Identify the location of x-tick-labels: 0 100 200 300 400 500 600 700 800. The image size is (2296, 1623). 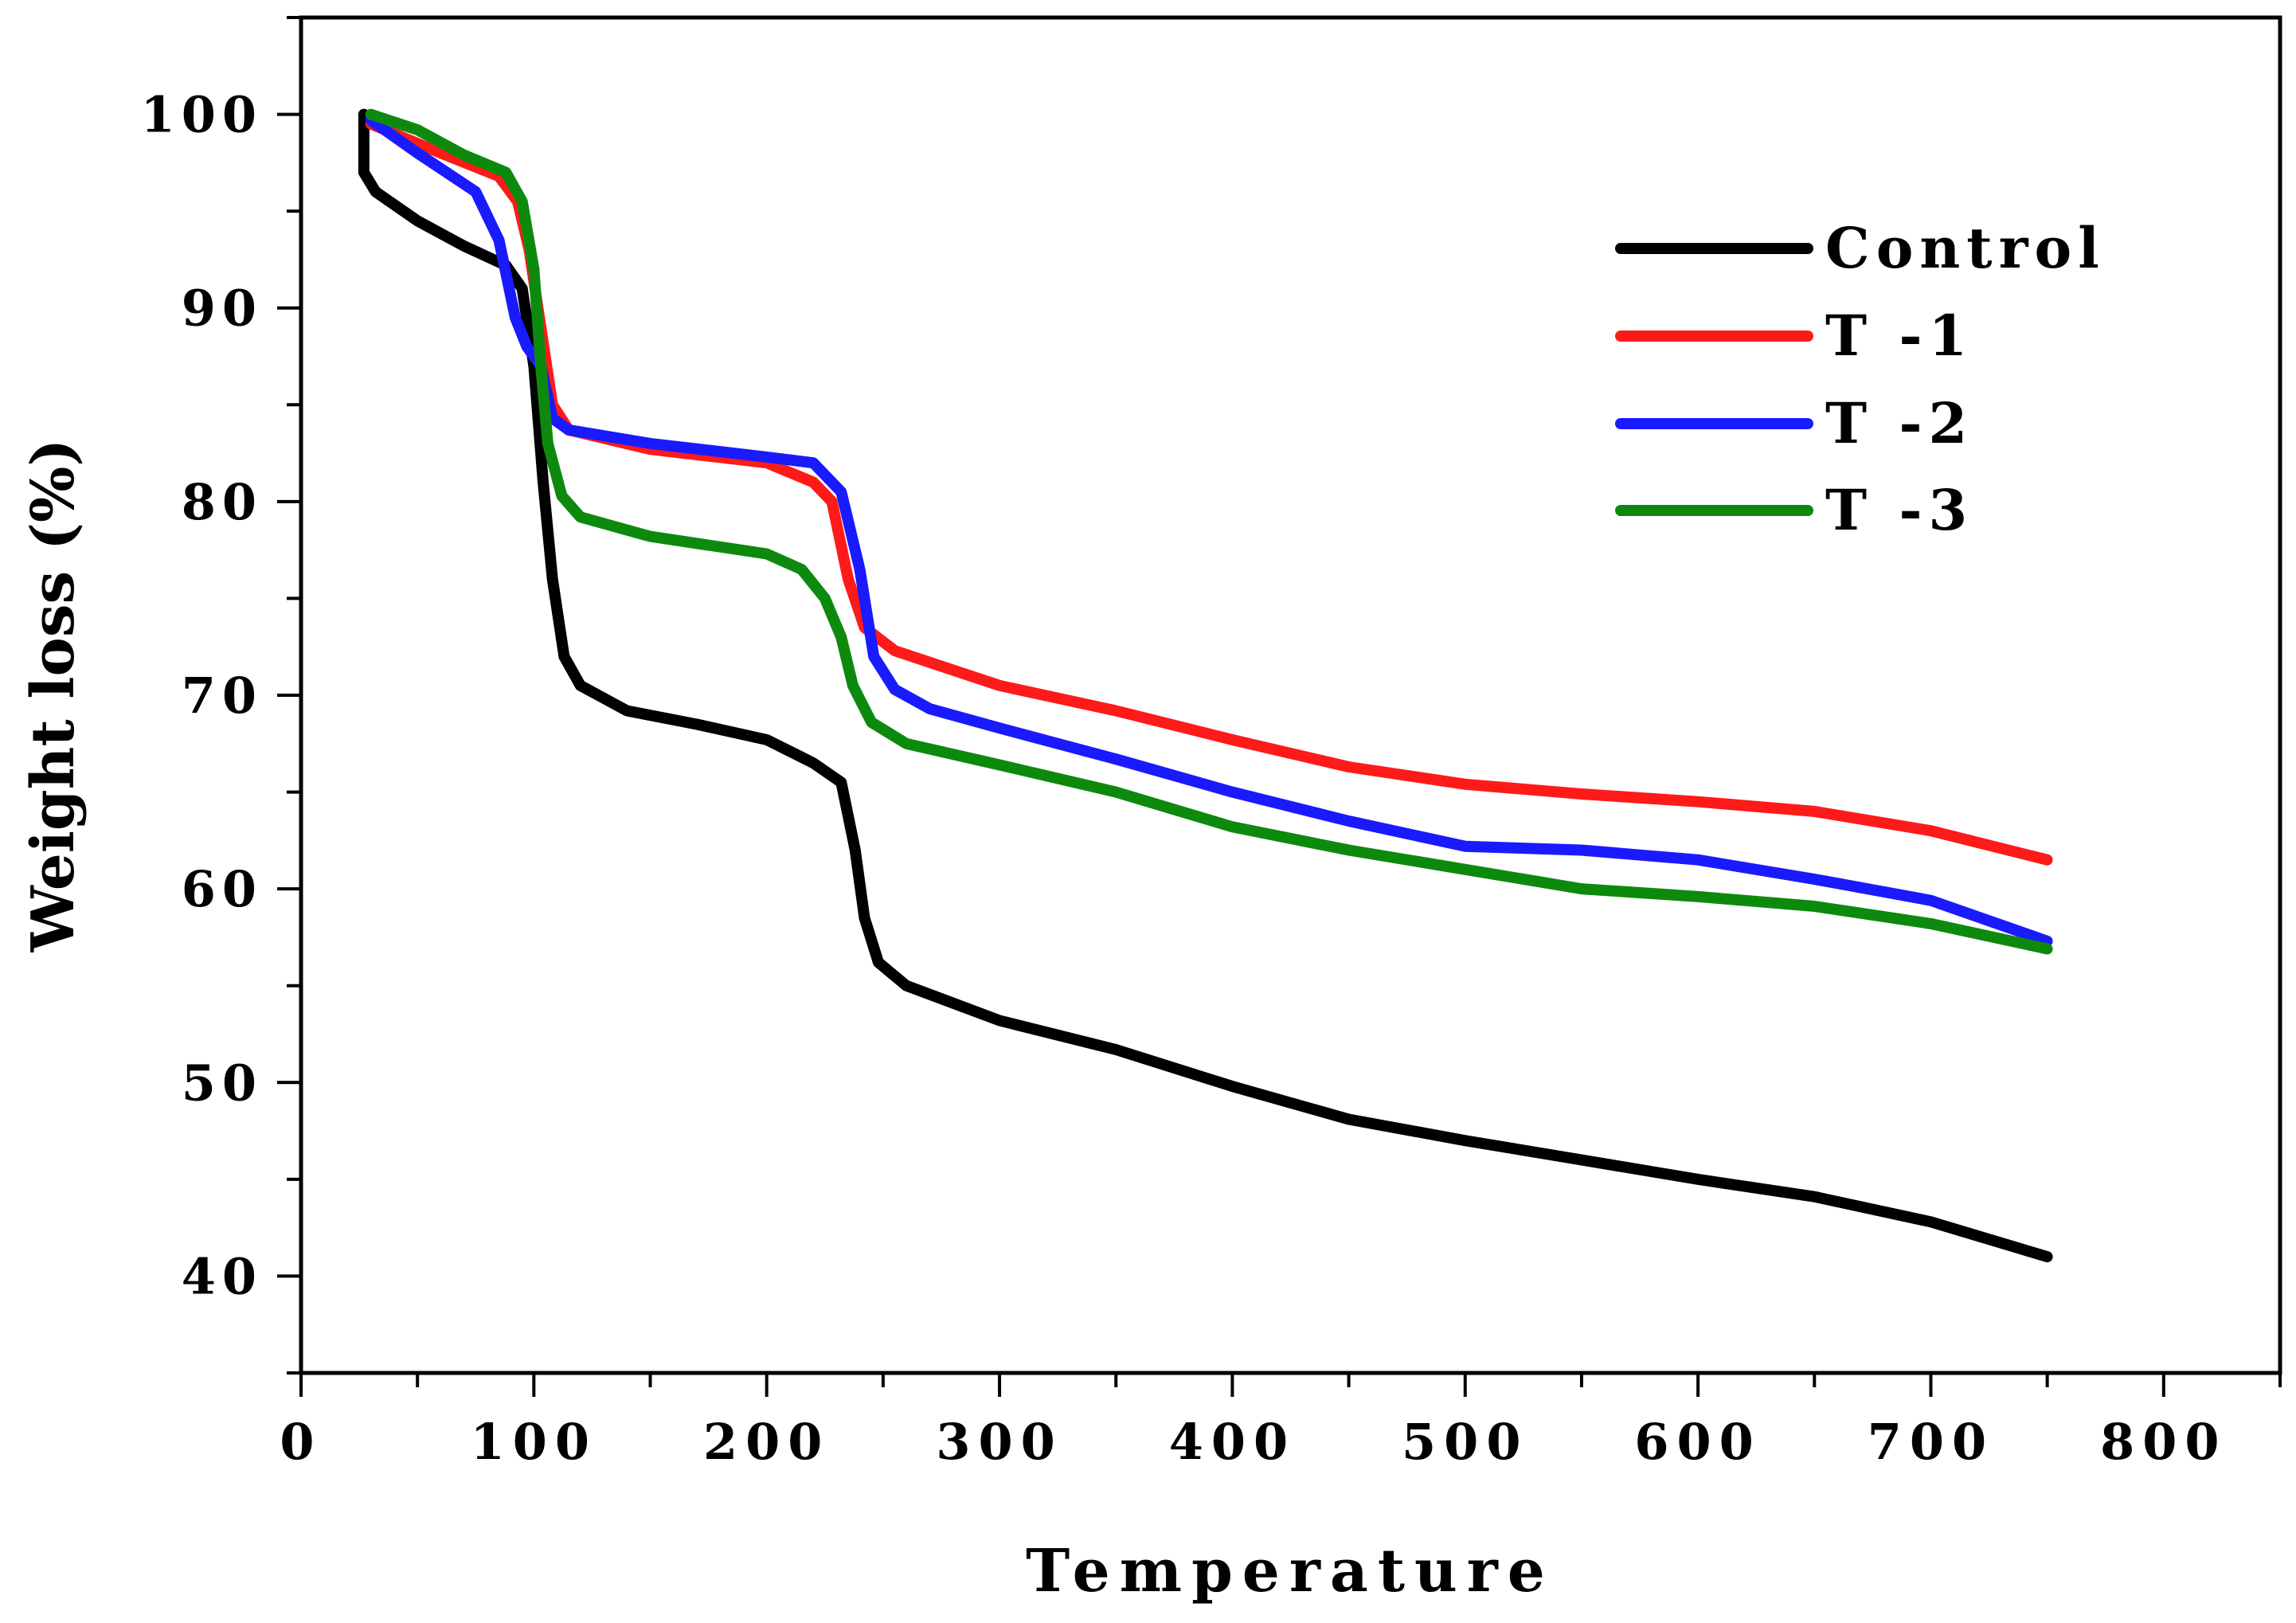
(1253, 1442).